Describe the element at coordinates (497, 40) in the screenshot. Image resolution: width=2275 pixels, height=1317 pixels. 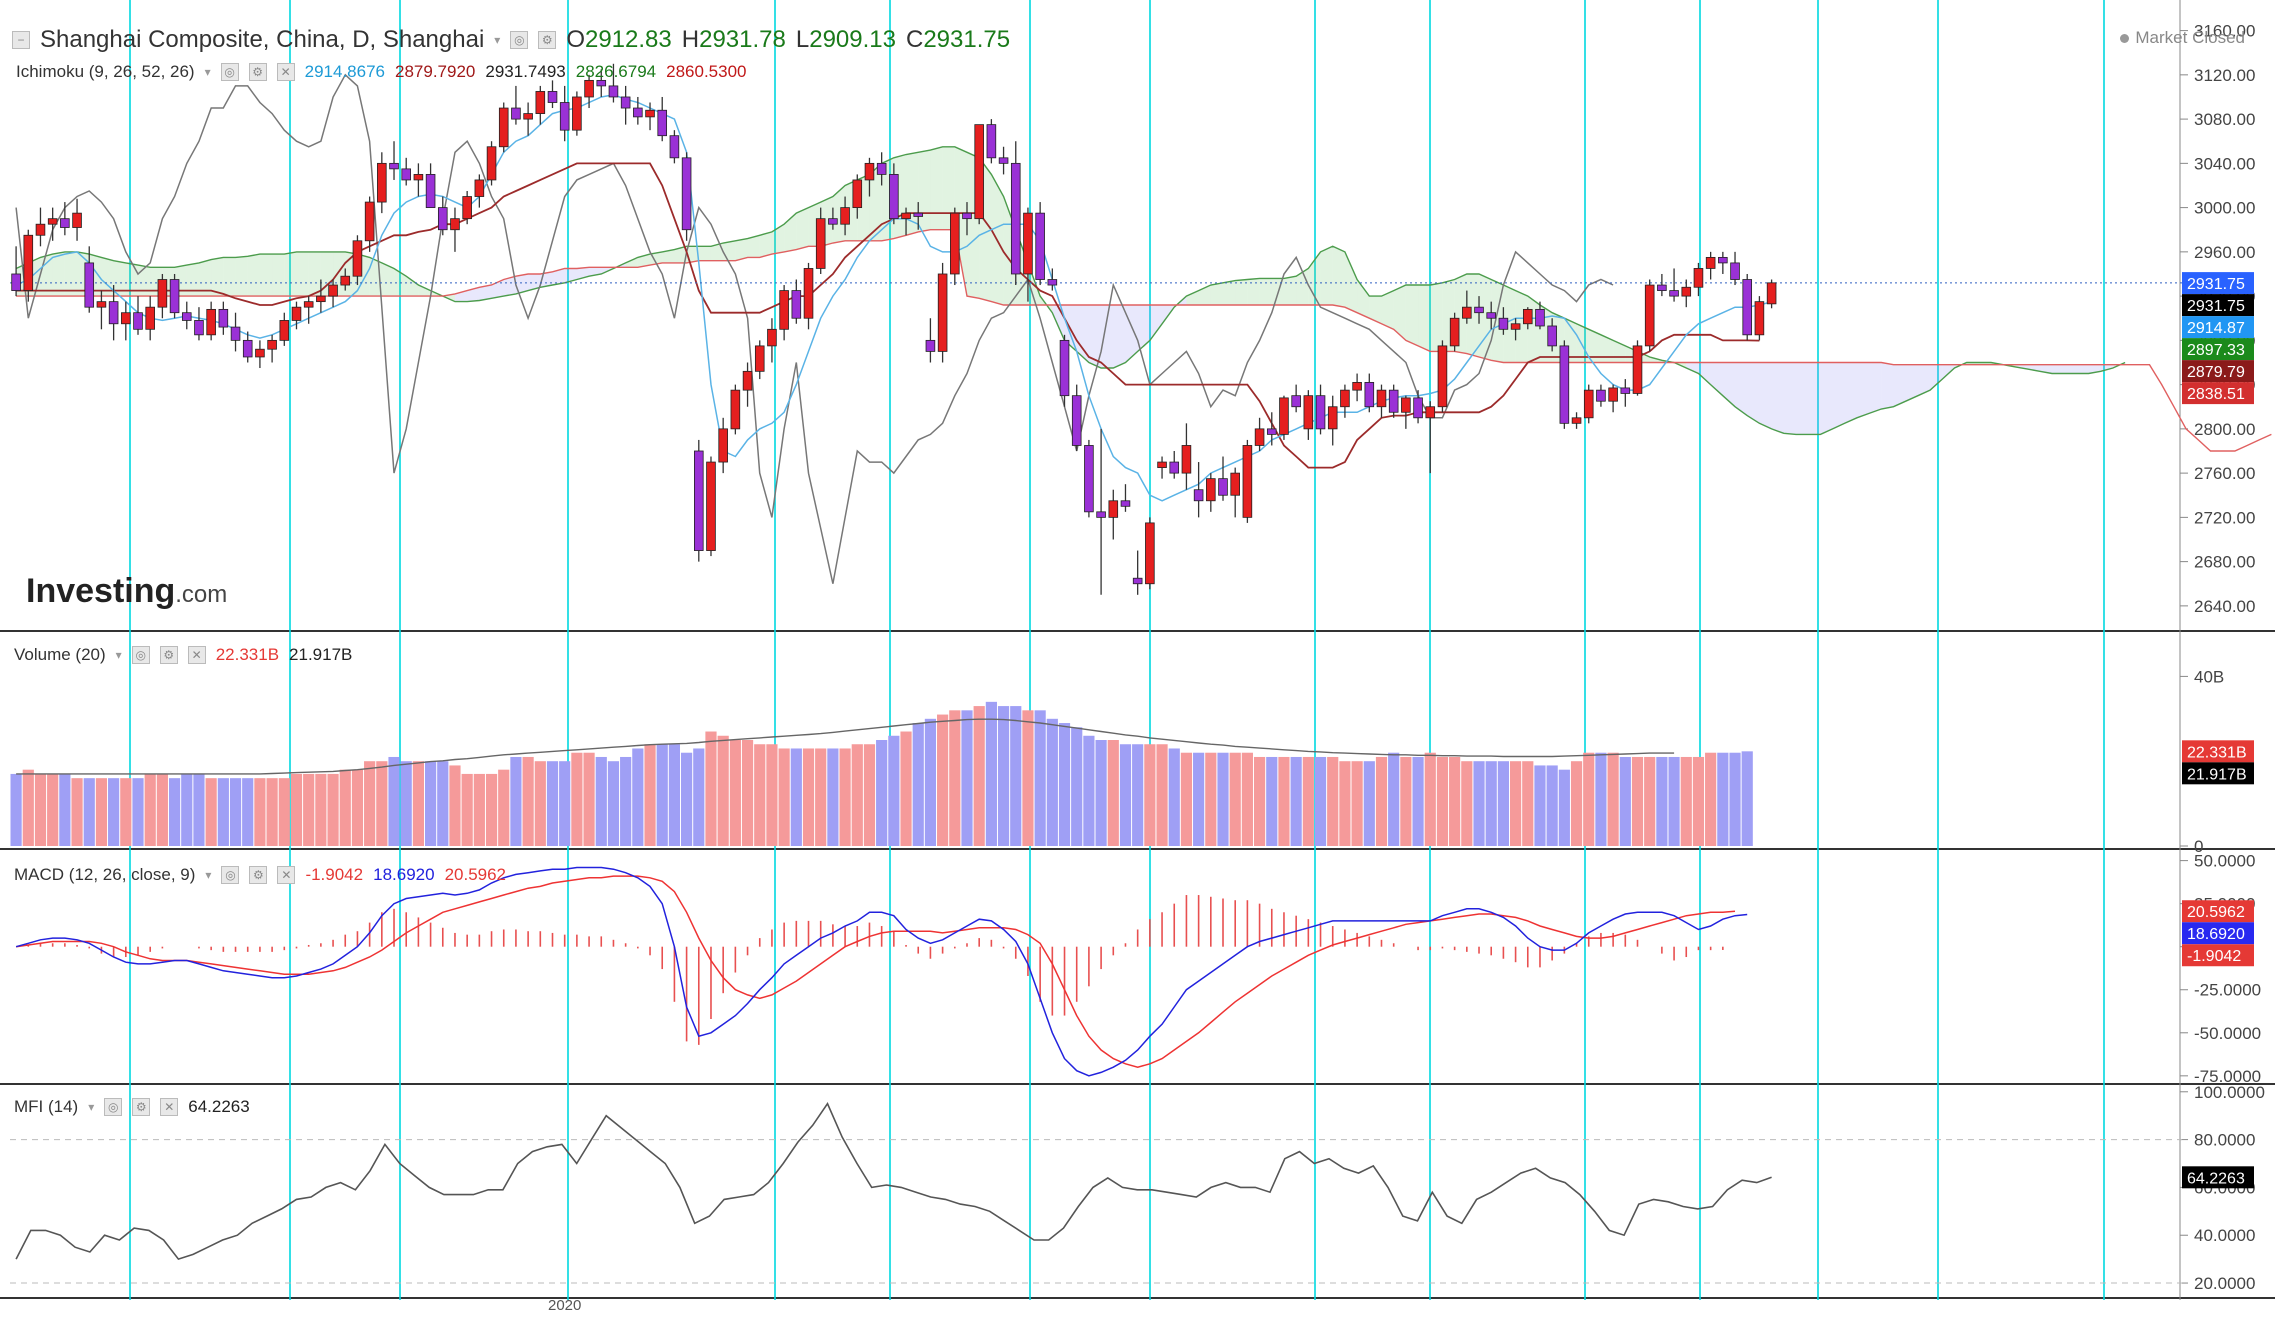
I see `symbol-dropdown-icon: ▾` at that location.